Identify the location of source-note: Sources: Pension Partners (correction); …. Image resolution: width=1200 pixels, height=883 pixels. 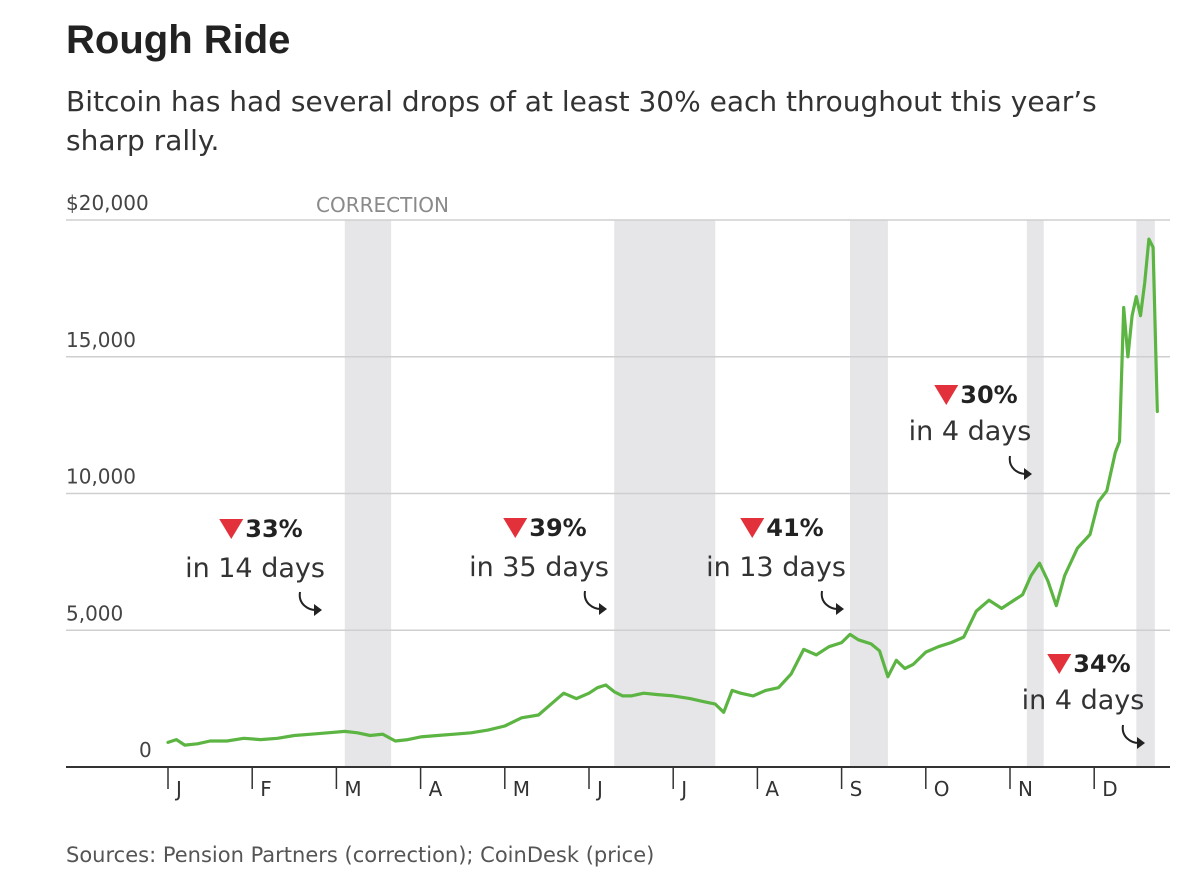
(360, 855).